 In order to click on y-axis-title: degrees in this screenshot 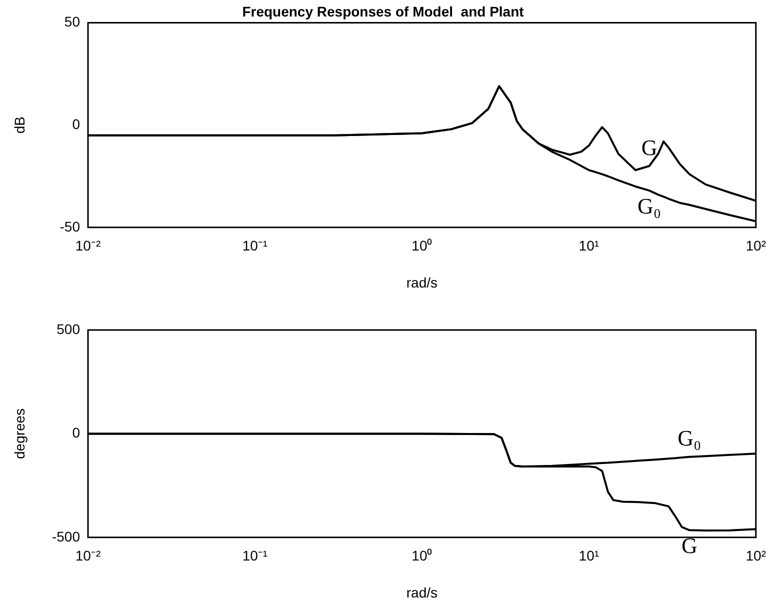, I will do `click(19, 433)`.